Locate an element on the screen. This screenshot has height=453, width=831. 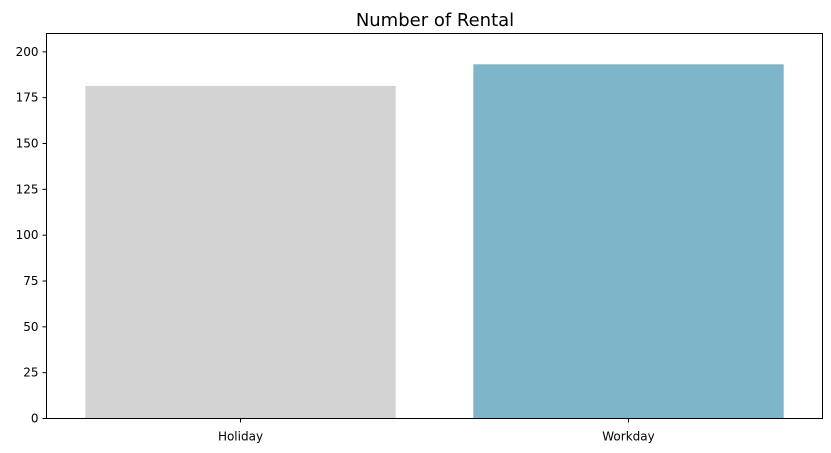
y-tick-label: 100 is located at coordinates (27, 235).